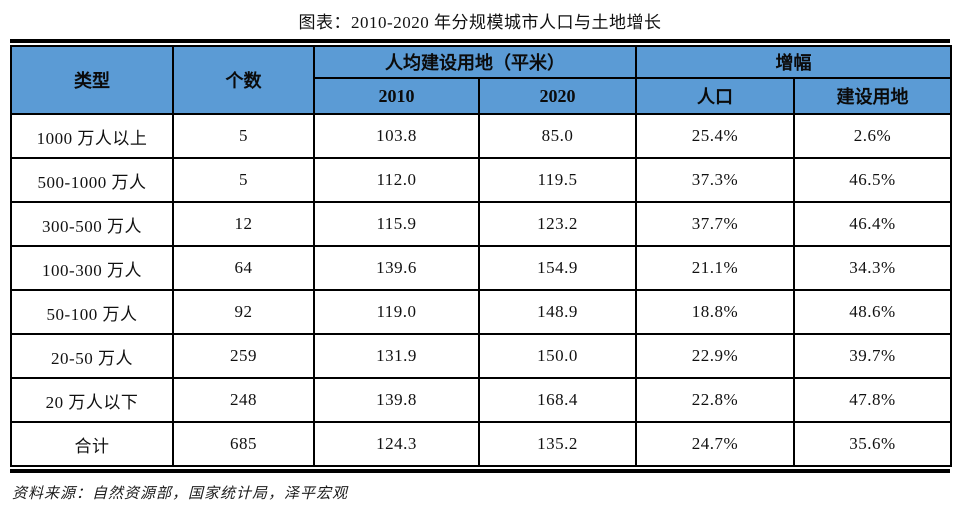  What do you see at coordinates (243, 224) in the screenshot?
I see `cell-count: 12` at bounding box center [243, 224].